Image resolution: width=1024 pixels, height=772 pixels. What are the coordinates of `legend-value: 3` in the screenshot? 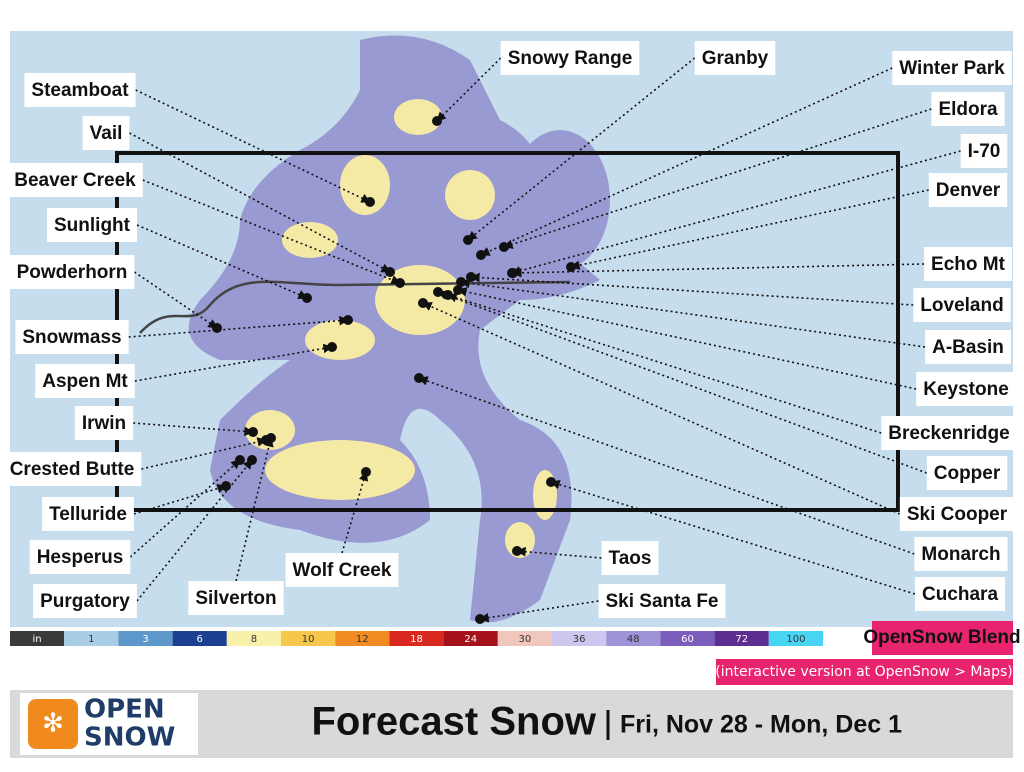 It's located at (145, 639).